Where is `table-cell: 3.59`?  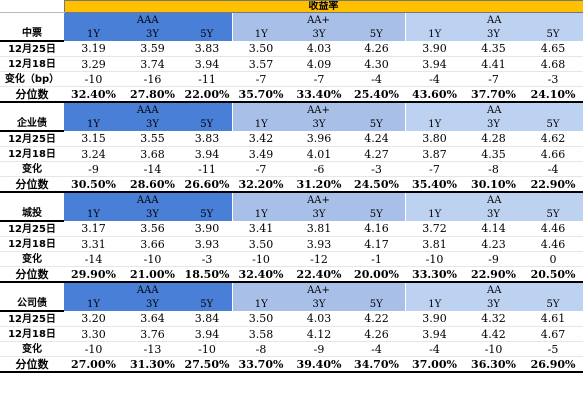
table-cell: 3.59 is located at coordinates (152, 49).